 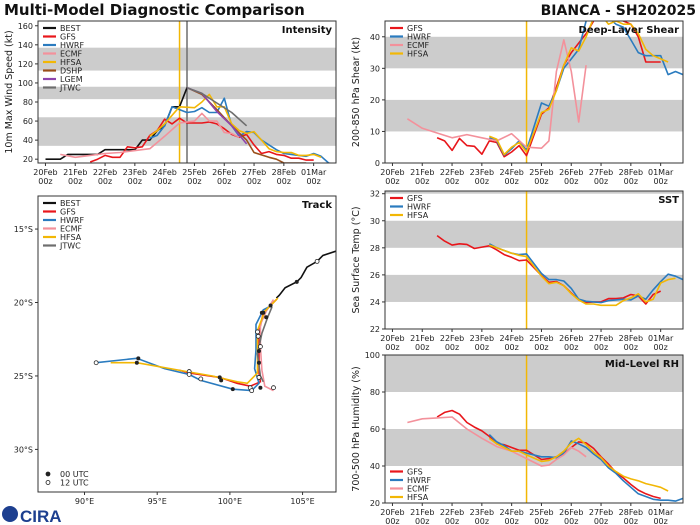 I want to click on marker-legend-label: 12 UTC, so click(x=74, y=483).